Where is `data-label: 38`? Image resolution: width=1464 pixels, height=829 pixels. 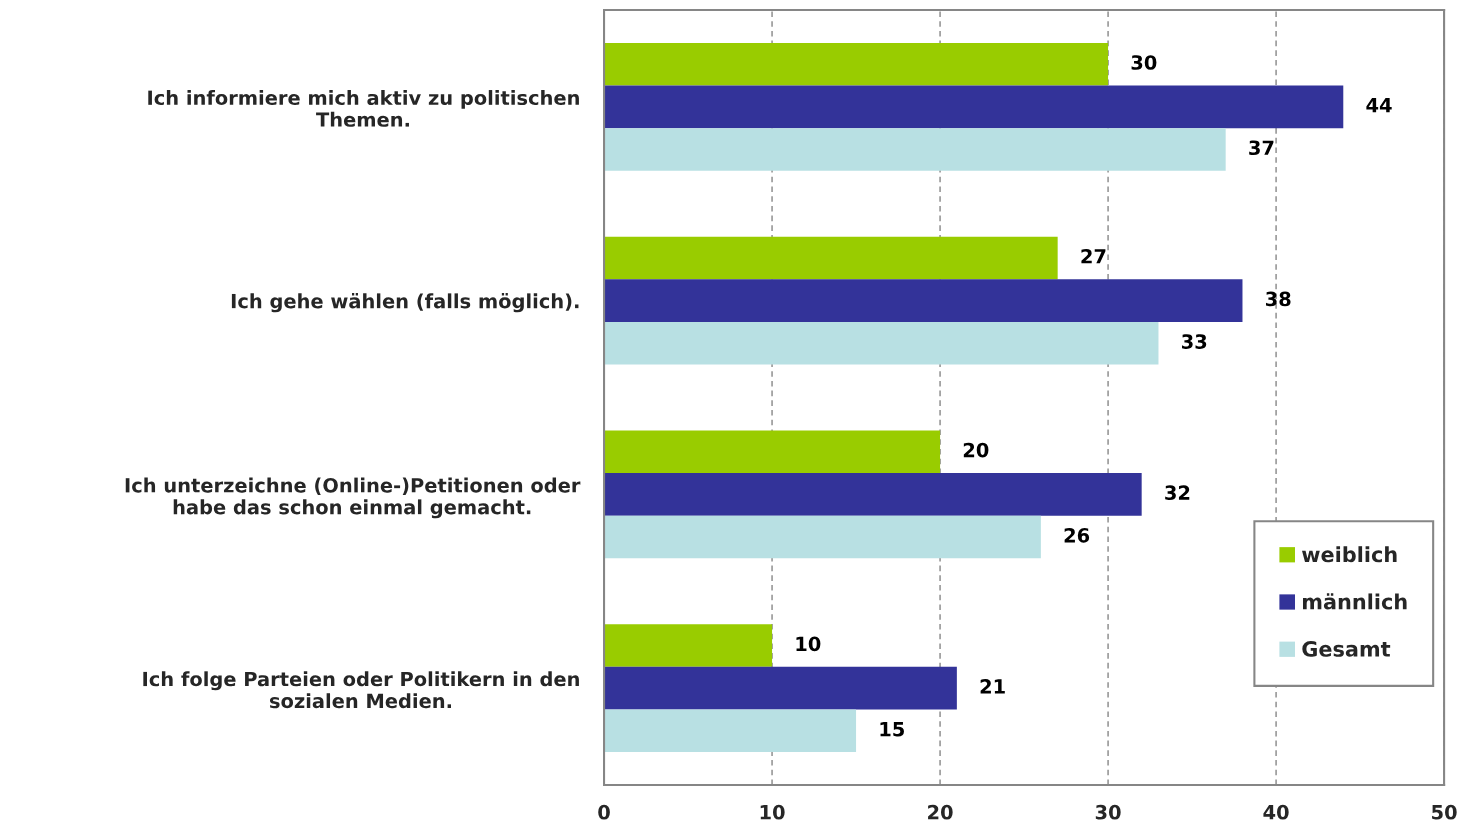
data-label: 38 is located at coordinates (1278, 299).